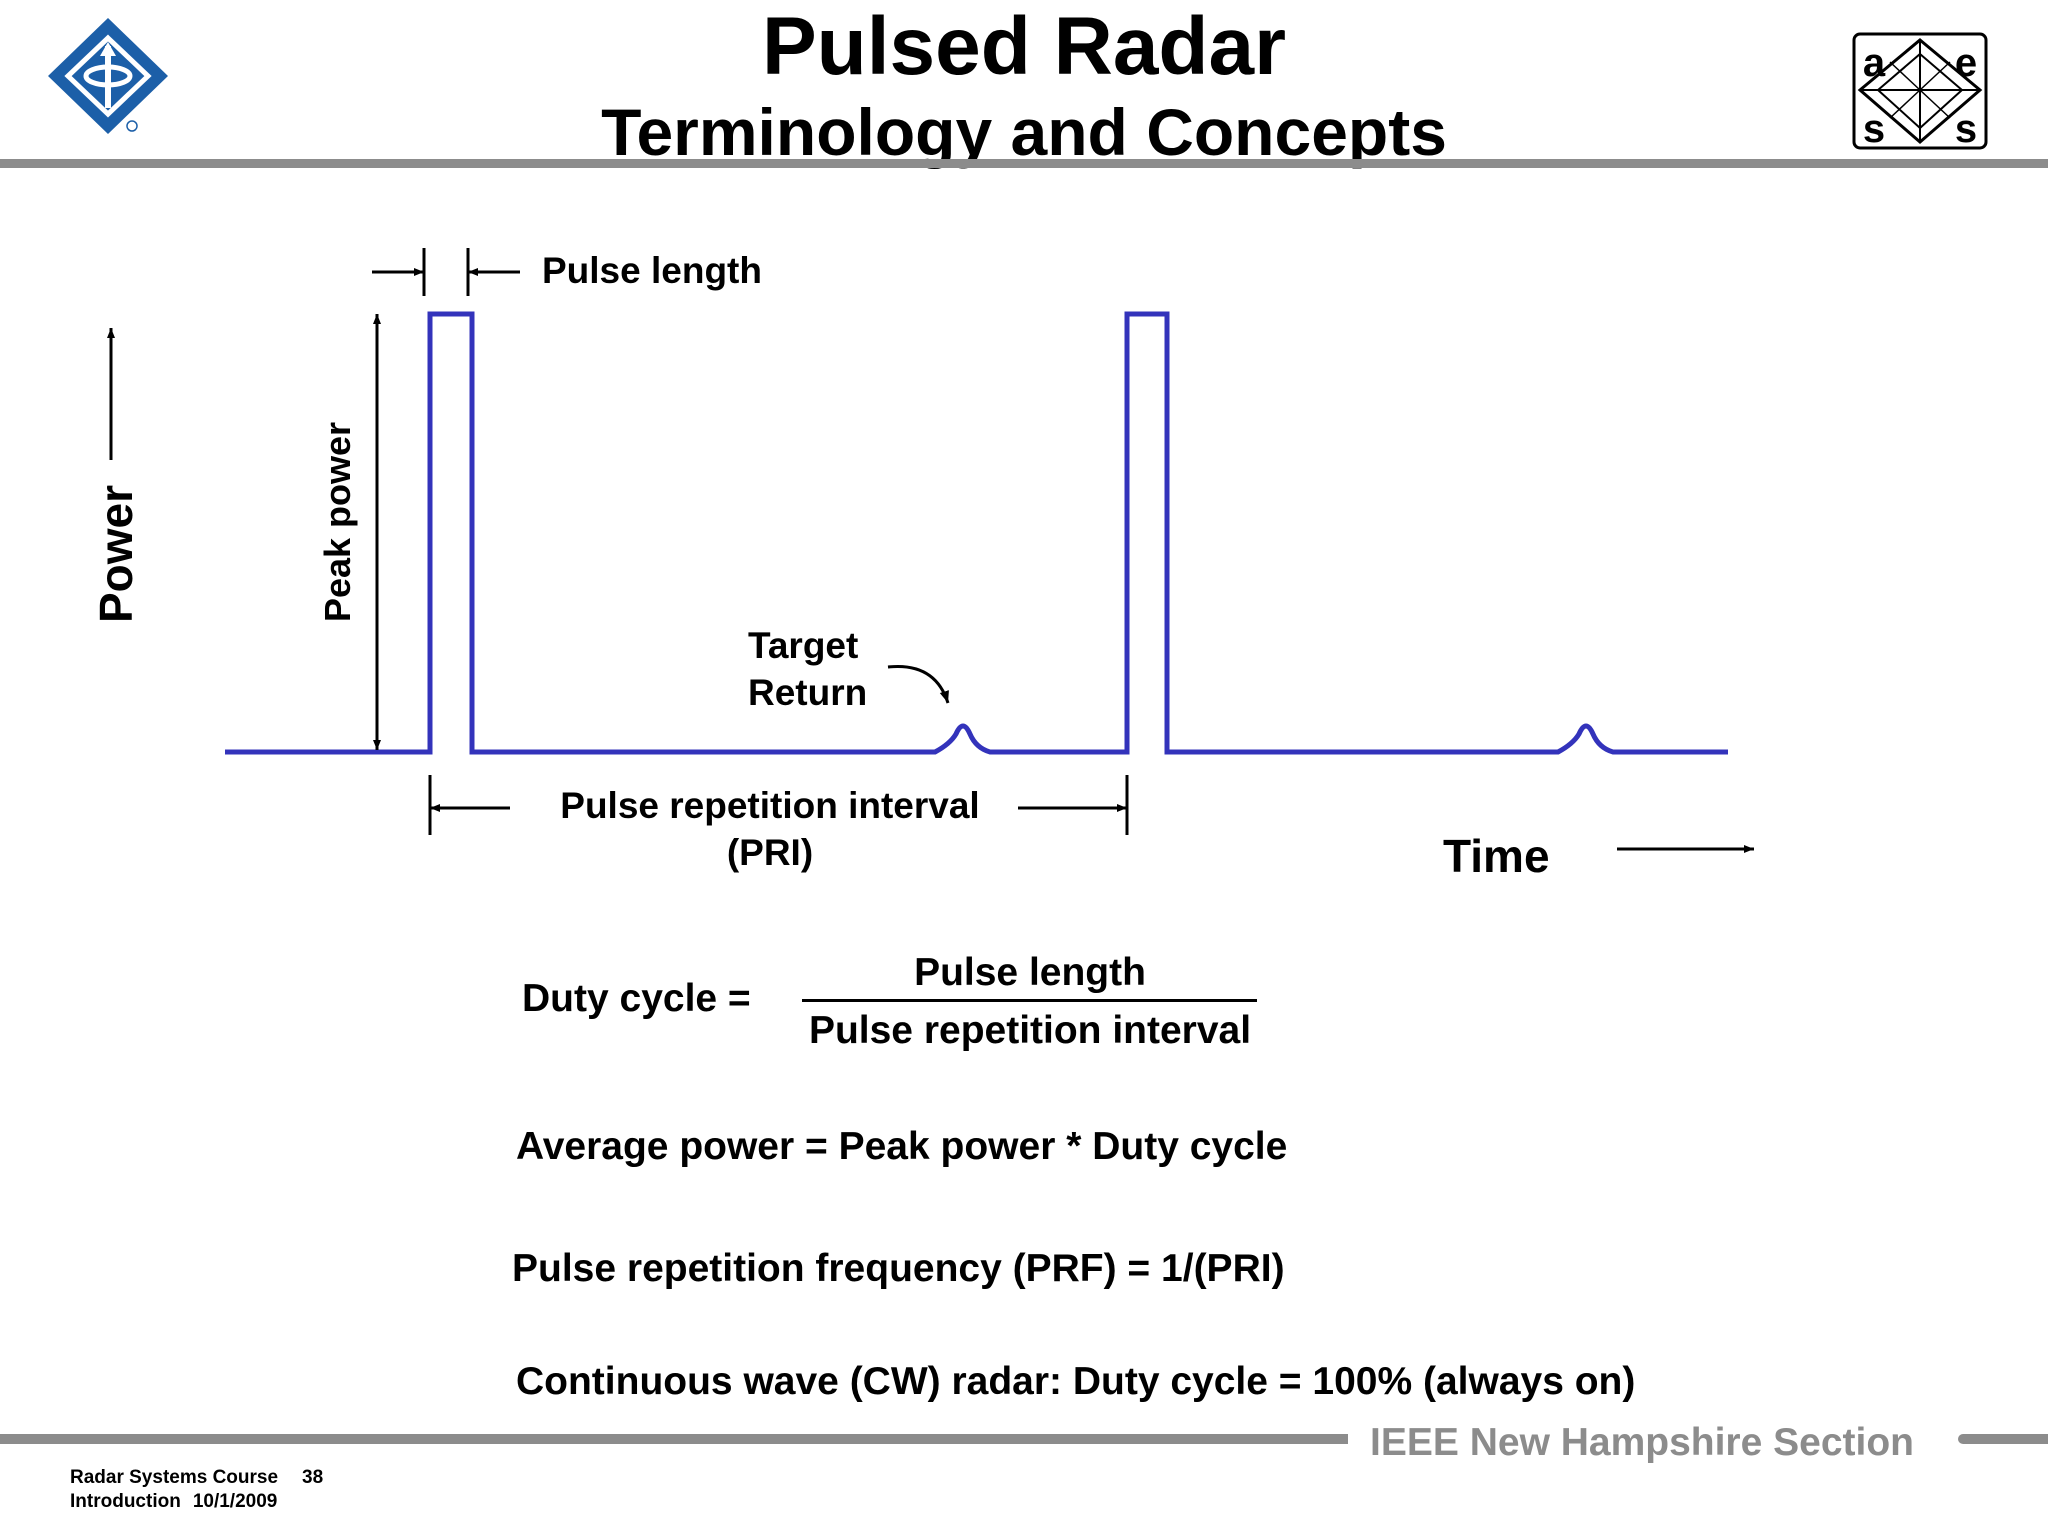  I want to click on footer-org: IEEE New Hampshire Section, so click(1642, 1442).